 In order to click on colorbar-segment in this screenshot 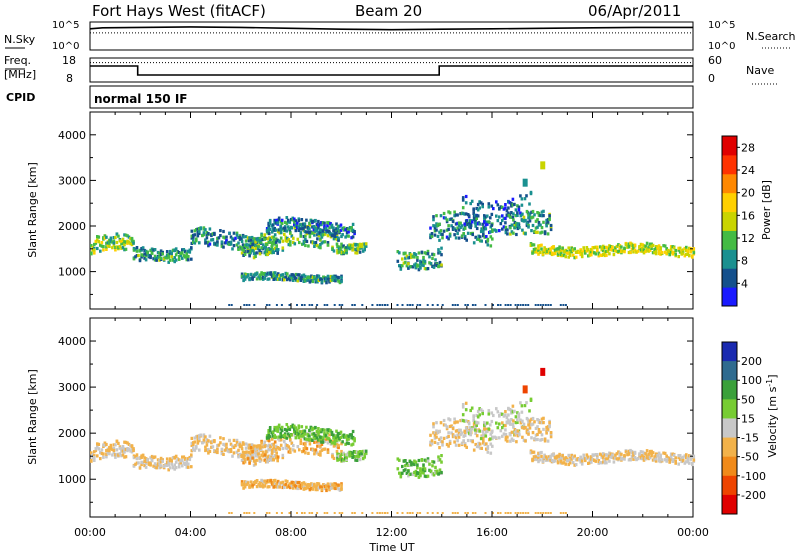, I will do `click(729, 221)`.